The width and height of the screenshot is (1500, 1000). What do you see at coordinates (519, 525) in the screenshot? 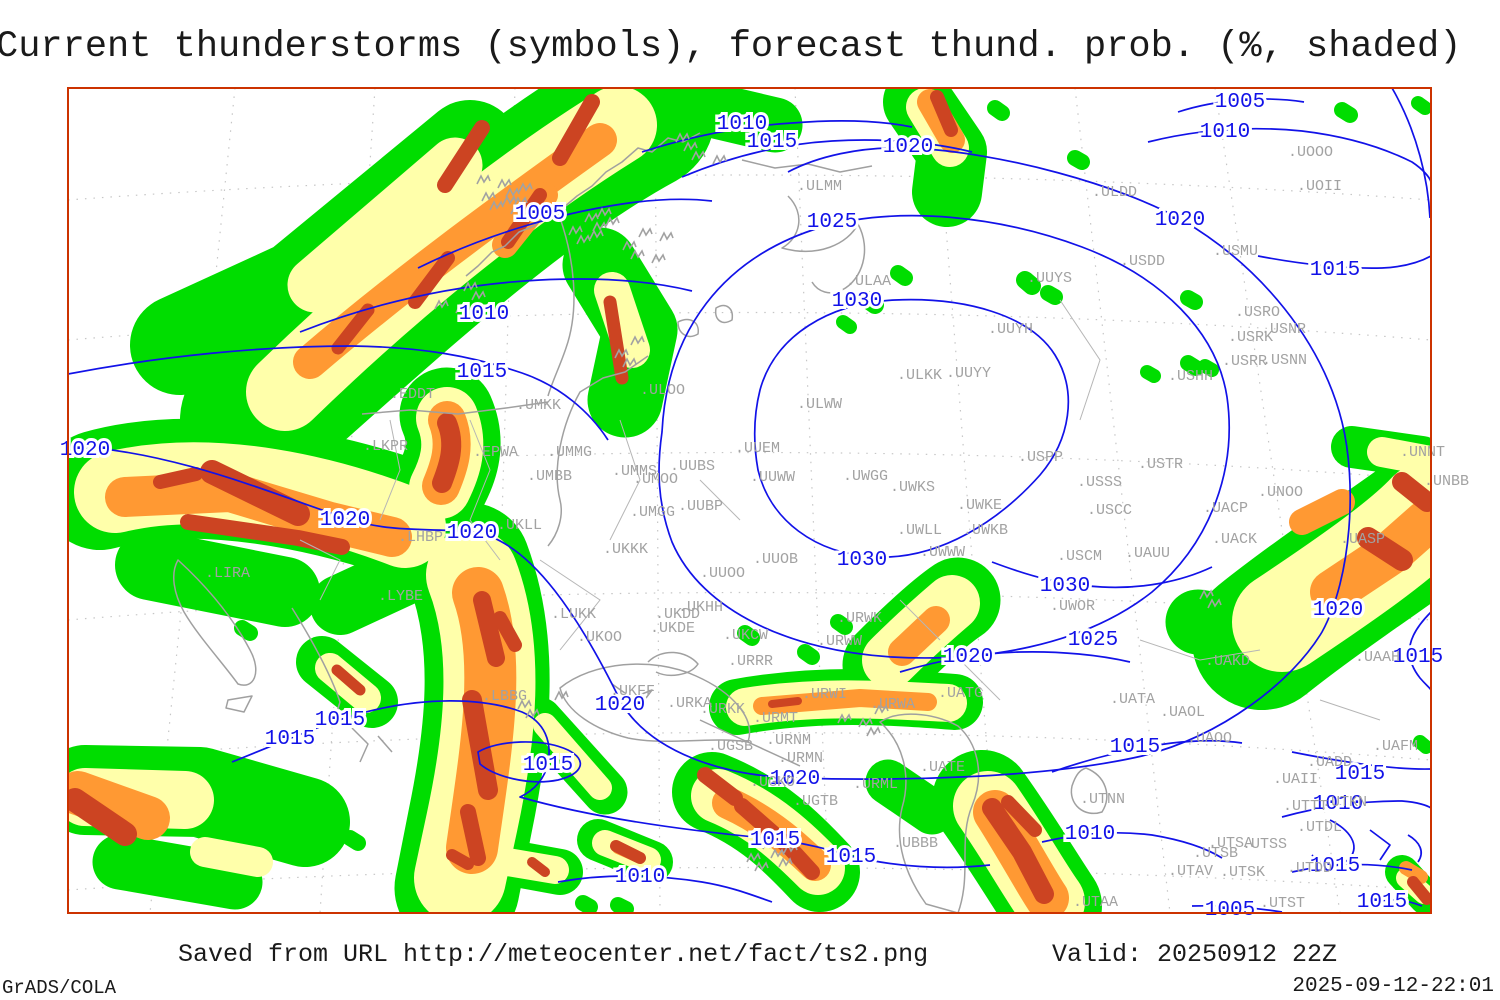
I see `station-label: .UKLL` at bounding box center [519, 525].